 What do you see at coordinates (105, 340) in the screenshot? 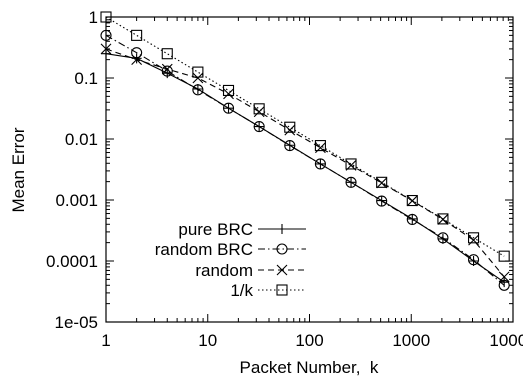
I see `x-tick-label: 1` at bounding box center [105, 340].